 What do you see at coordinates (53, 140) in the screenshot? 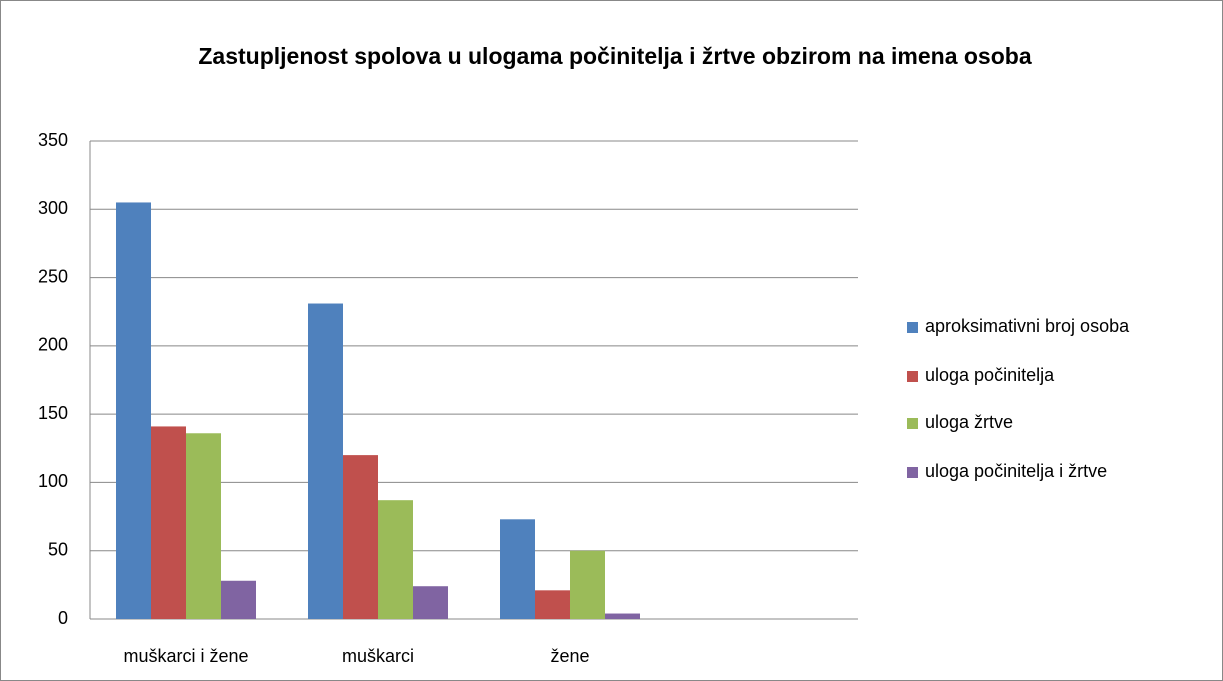
I see `y-tick-label: 350` at bounding box center [53, 140].